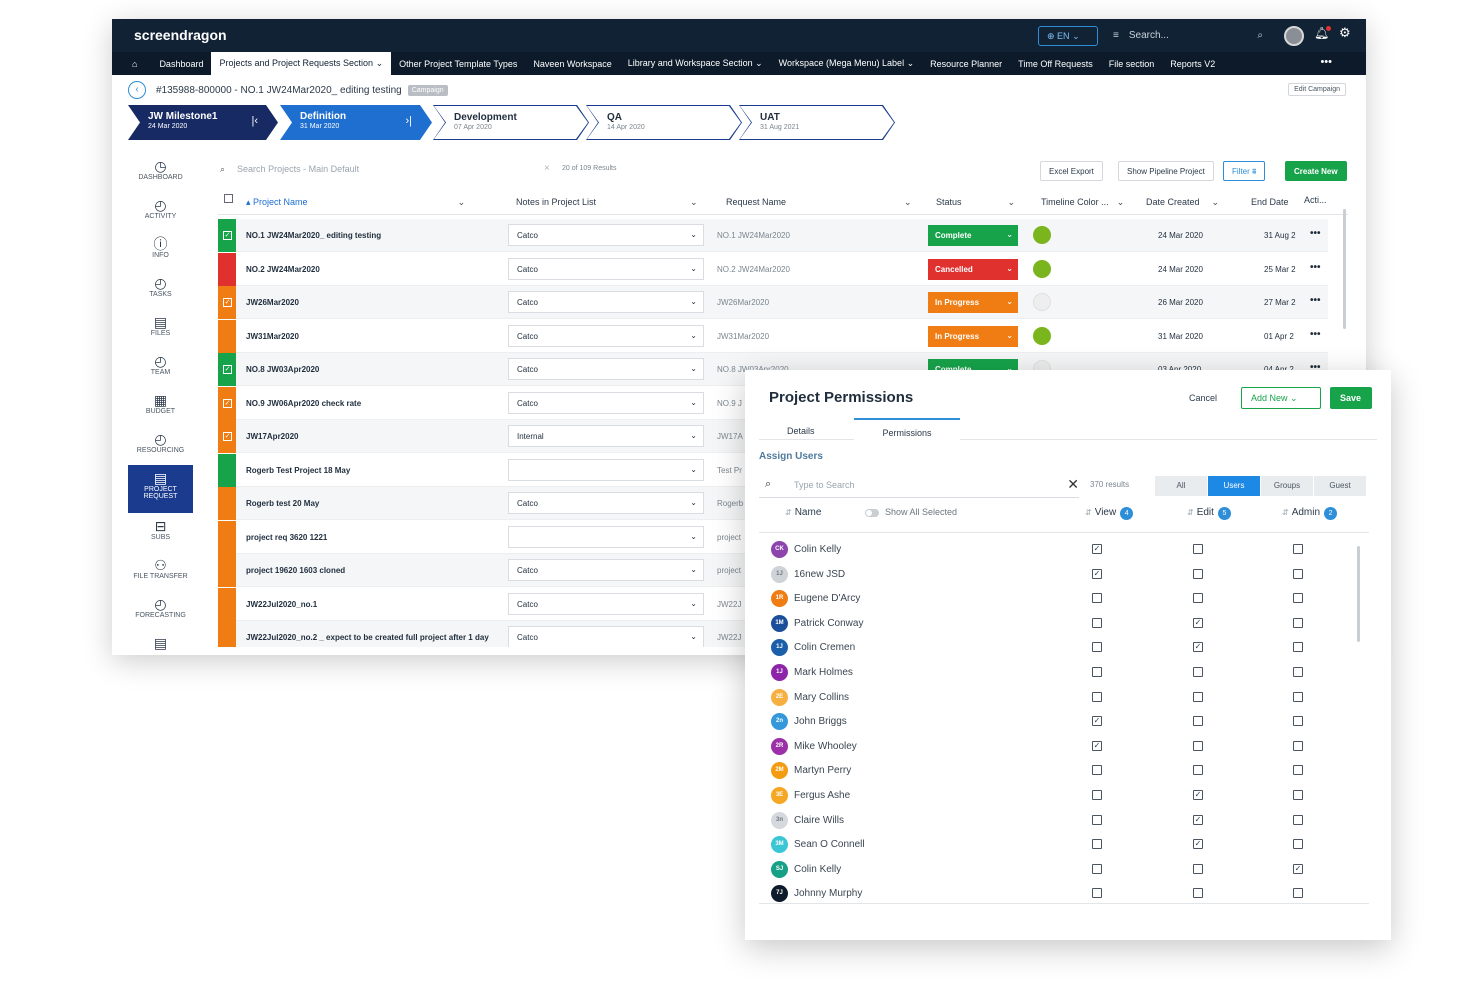 The width and height of the screenshot is (1480, 987). Describe the element at coordinates (304, 403) in the screenshot. I see `project-name: NO.9 JW06Apr2020 check rate` at that location.